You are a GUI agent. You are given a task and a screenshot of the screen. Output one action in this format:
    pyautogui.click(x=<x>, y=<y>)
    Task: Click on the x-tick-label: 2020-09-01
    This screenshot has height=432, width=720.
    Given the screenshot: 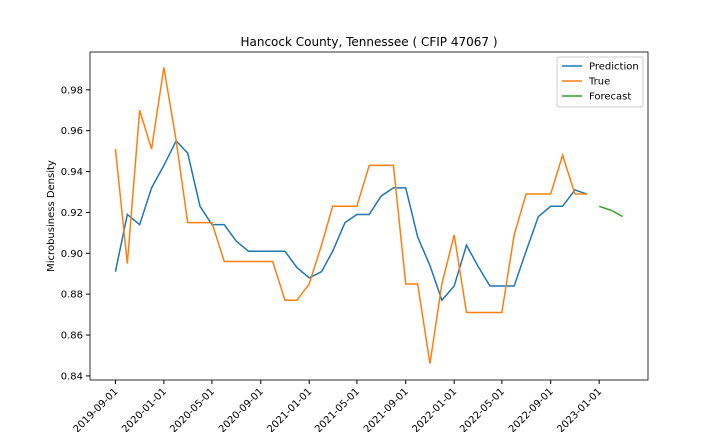 What is the action you would take?
    pyautogui.click(x=241, y=409)
    